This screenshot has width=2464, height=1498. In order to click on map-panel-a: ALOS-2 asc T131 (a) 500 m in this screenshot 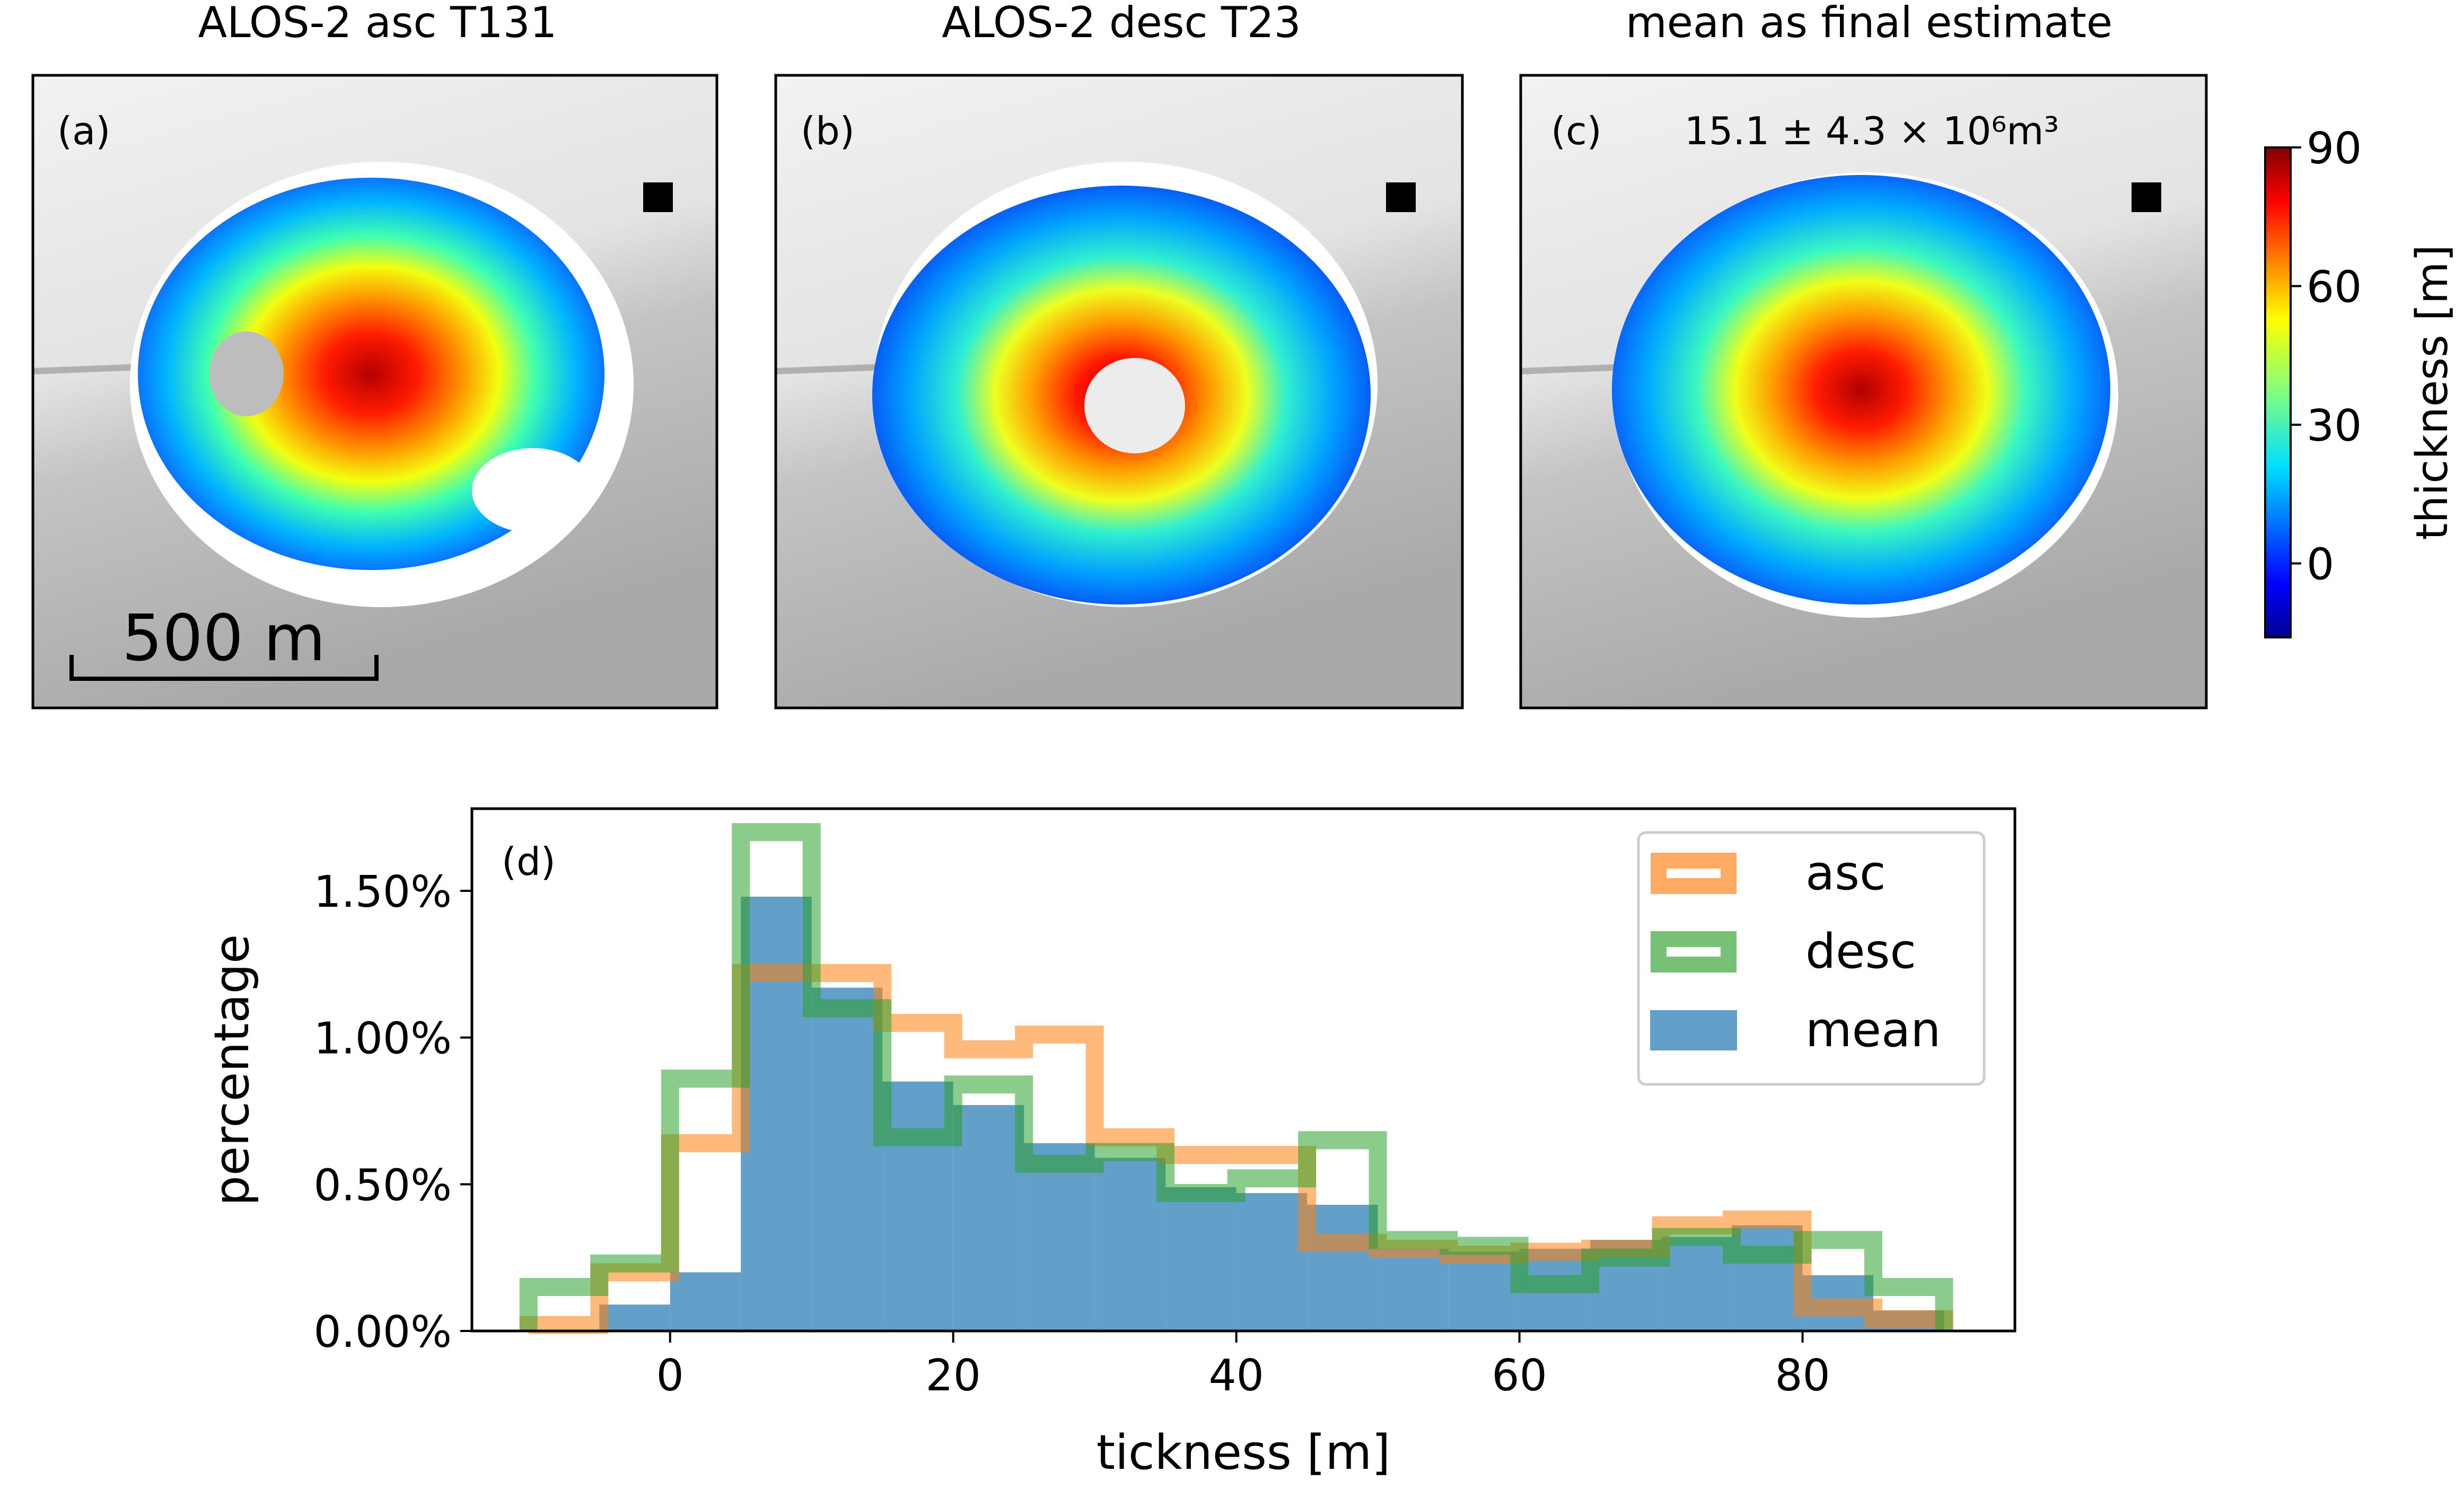, I will do `click(374, 354)`.